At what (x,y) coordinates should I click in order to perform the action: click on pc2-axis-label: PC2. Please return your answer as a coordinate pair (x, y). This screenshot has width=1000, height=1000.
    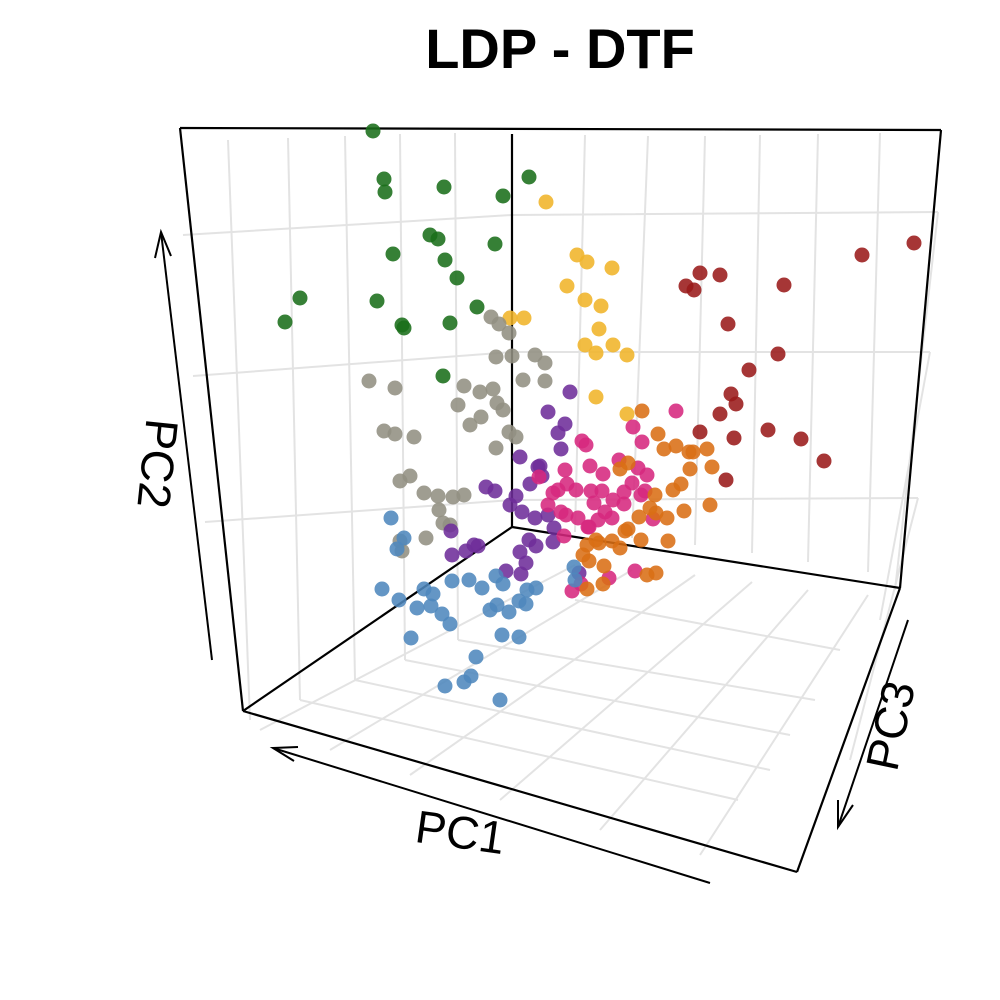
    Looking at the image, I should click on (157, 463).